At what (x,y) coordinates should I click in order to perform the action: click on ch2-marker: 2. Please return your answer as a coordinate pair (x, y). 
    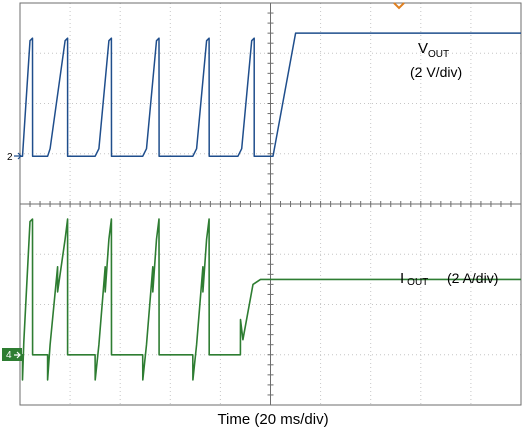
    Looking at the image, I should click on (14, 157).